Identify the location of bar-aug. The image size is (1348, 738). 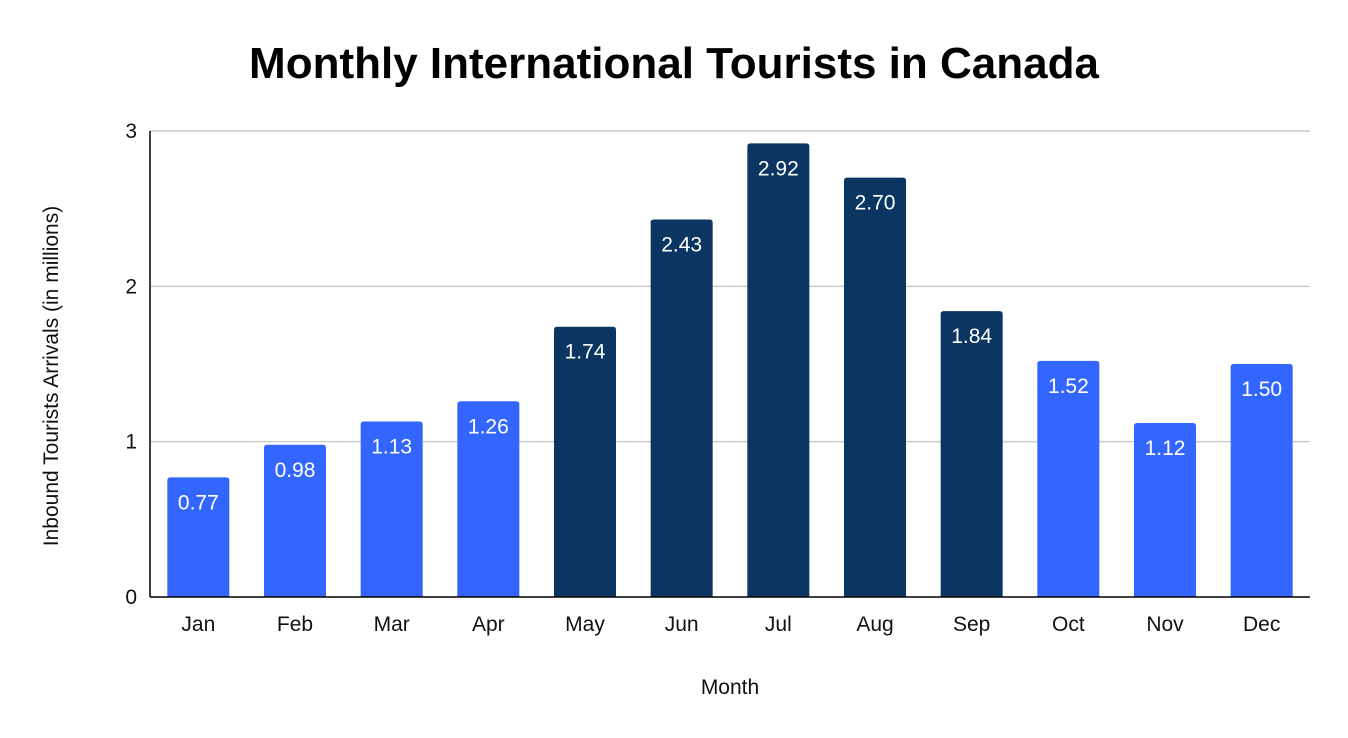
(875, 387).